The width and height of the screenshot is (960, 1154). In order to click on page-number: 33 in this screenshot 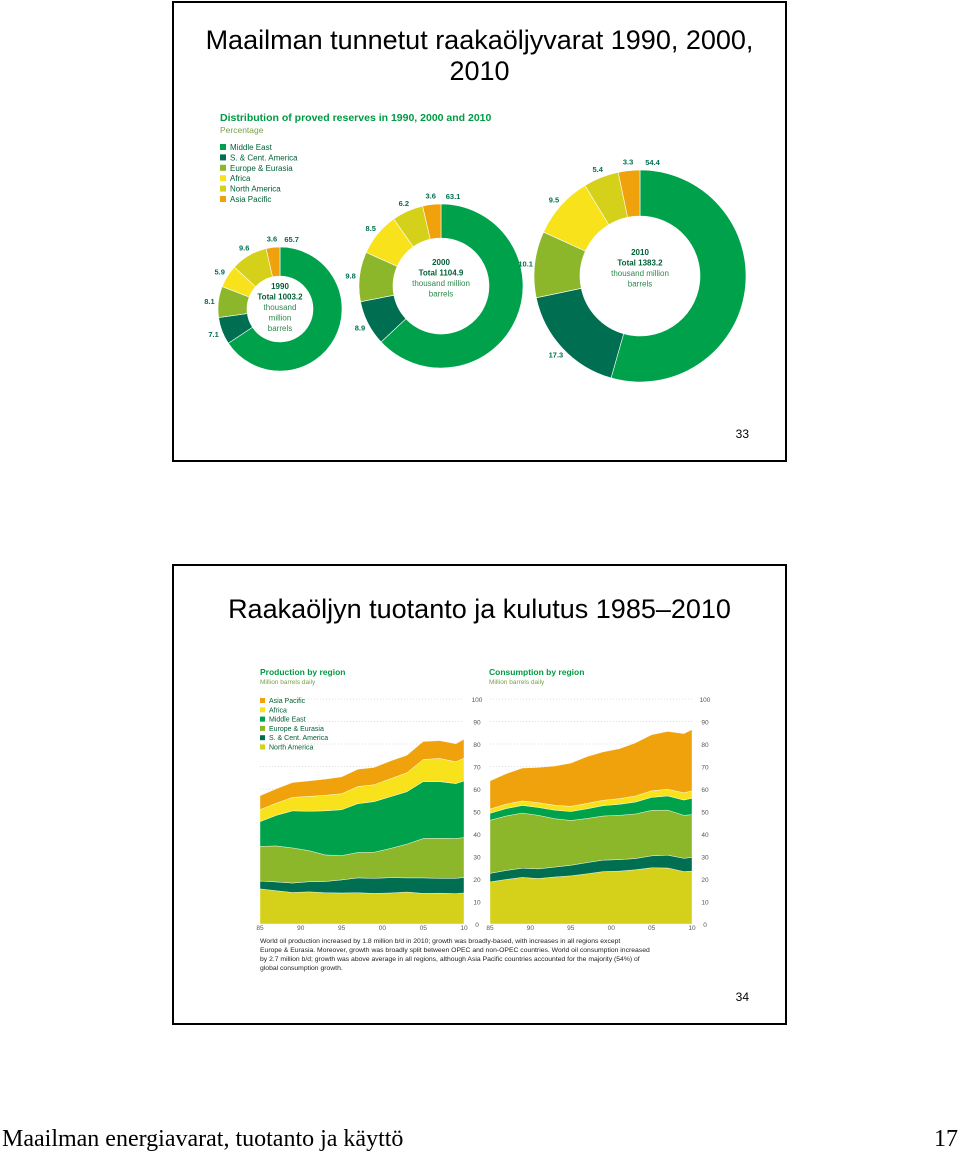, I will do `click(742, 434)`.